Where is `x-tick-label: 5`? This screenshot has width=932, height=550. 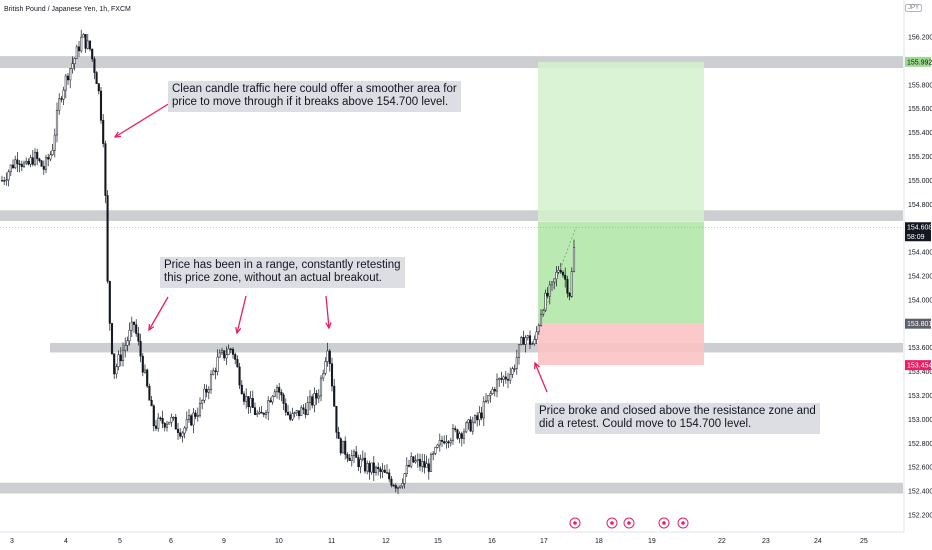 x-tick-label: 5 is located at coordinates (120, 541).